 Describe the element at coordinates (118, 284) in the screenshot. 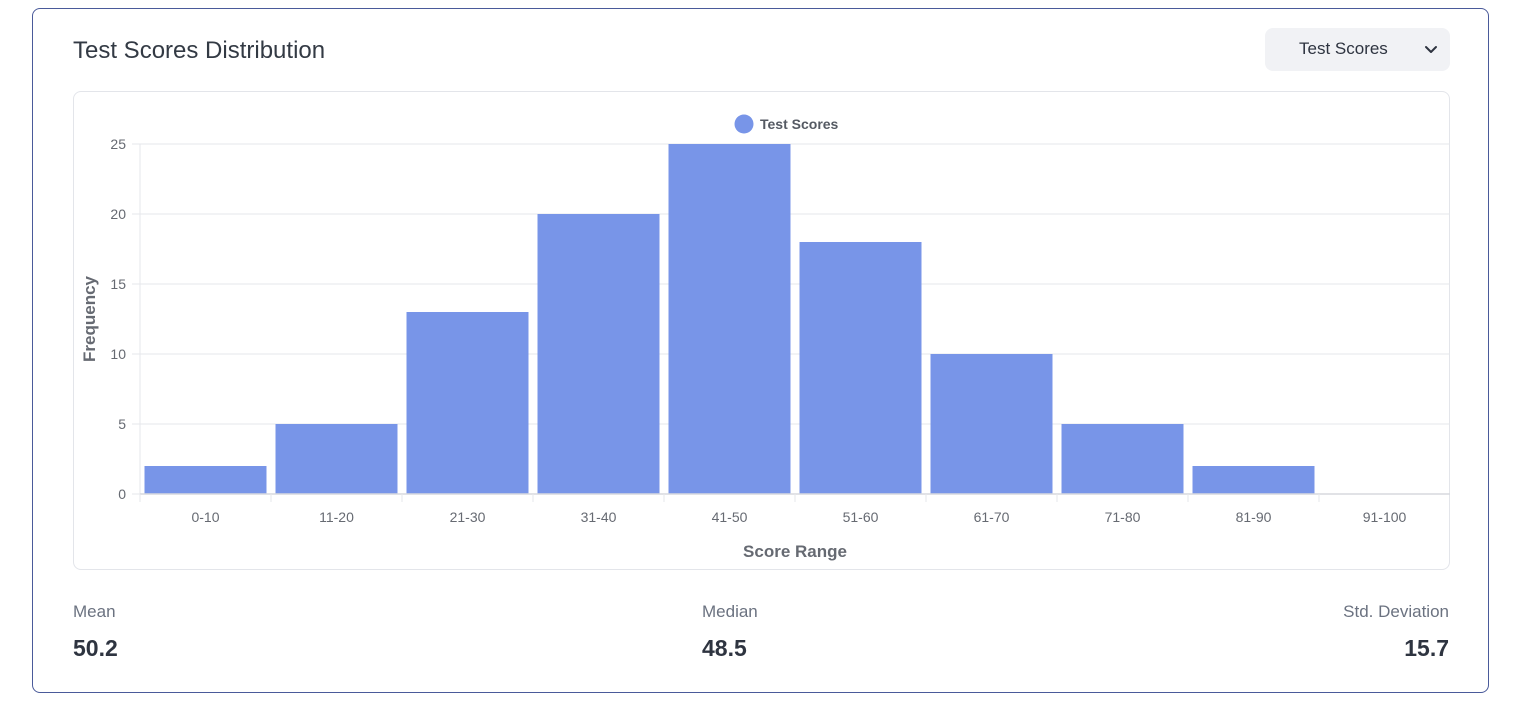

I see `y-tick-label: 15` at that location.